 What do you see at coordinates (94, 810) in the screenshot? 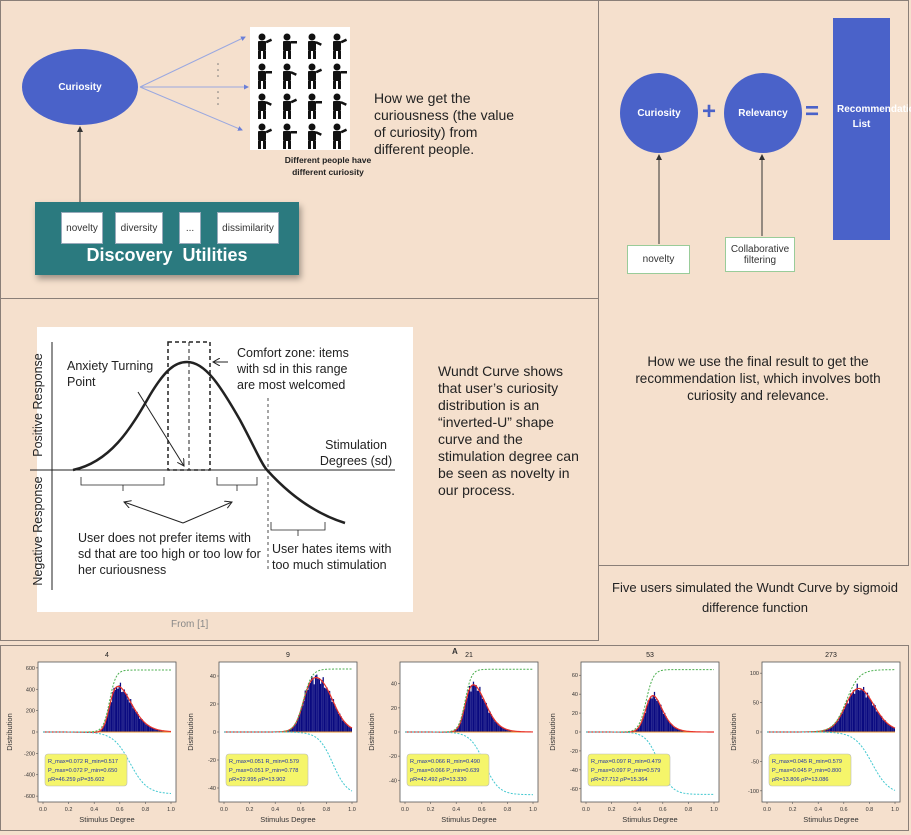
I see `x-tick-label: 0.4` at bounding box center [94, 810].